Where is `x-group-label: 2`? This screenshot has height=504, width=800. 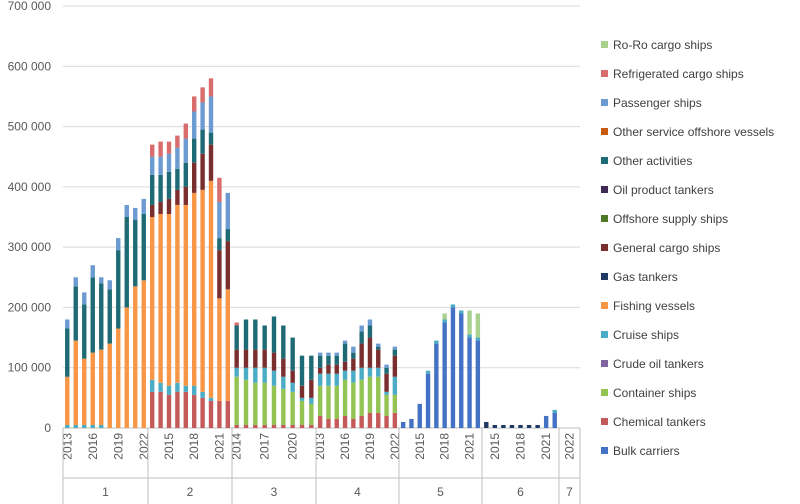 x-group-label: 2 is located at coordinates (190, 492).